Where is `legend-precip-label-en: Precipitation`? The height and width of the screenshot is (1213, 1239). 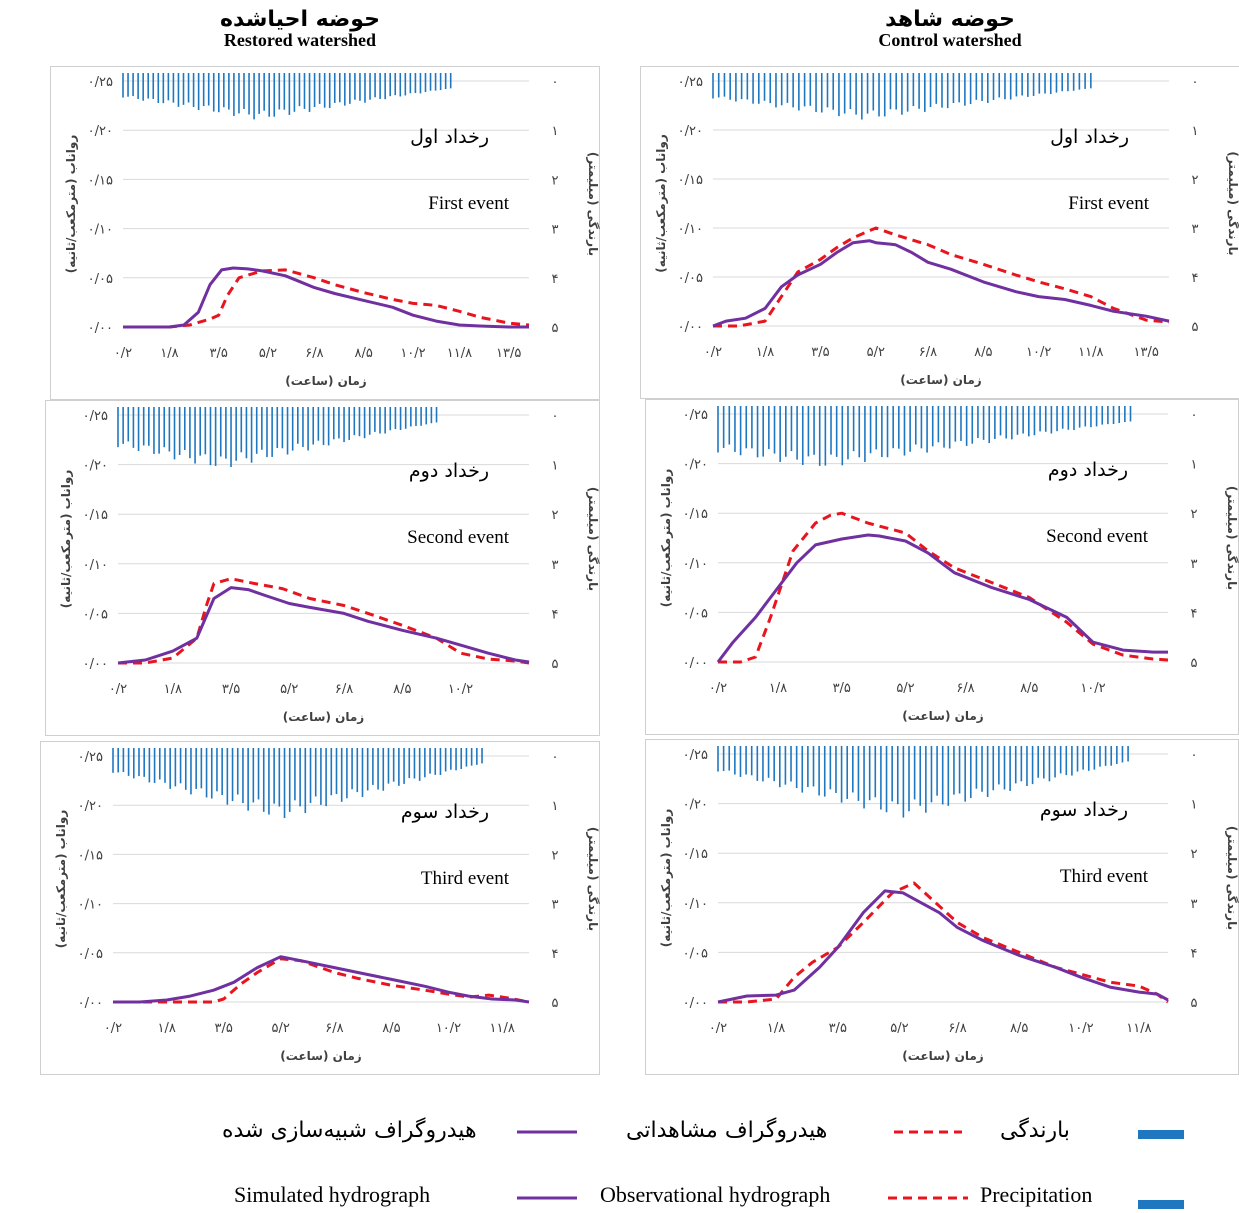 legend-precip-label-en: Precipitation is located at coordinates (1036, 1194).